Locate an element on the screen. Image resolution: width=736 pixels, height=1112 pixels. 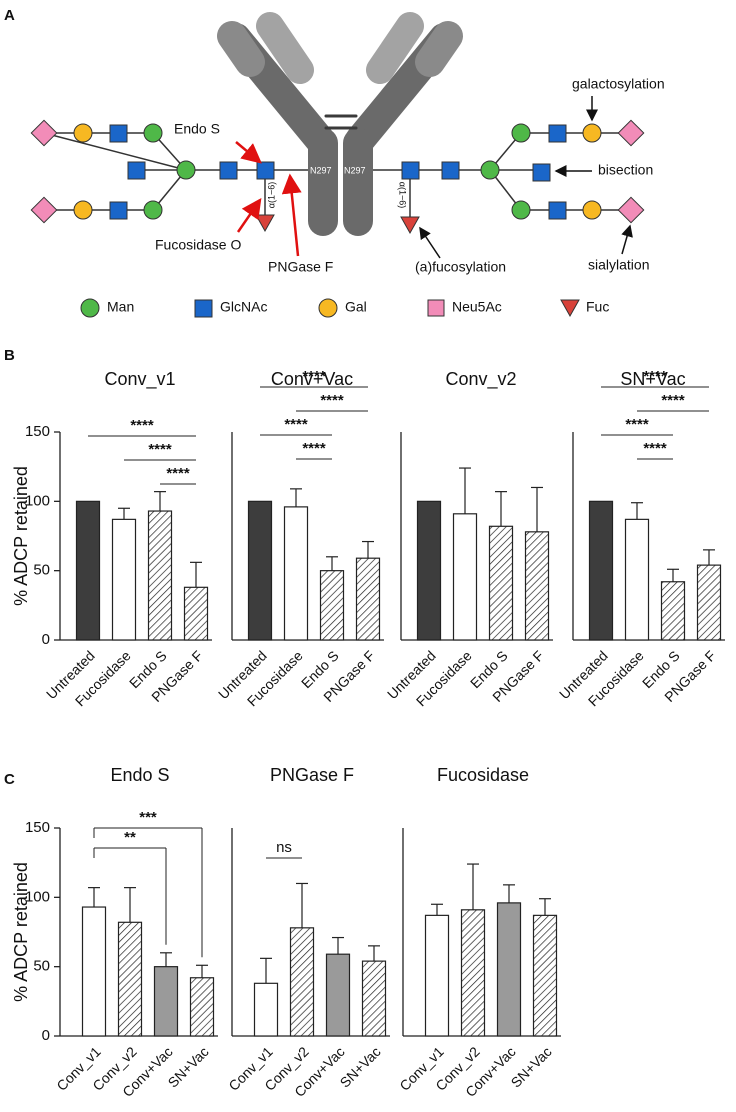
legend-label: Man is located at coordinates (120, 307).